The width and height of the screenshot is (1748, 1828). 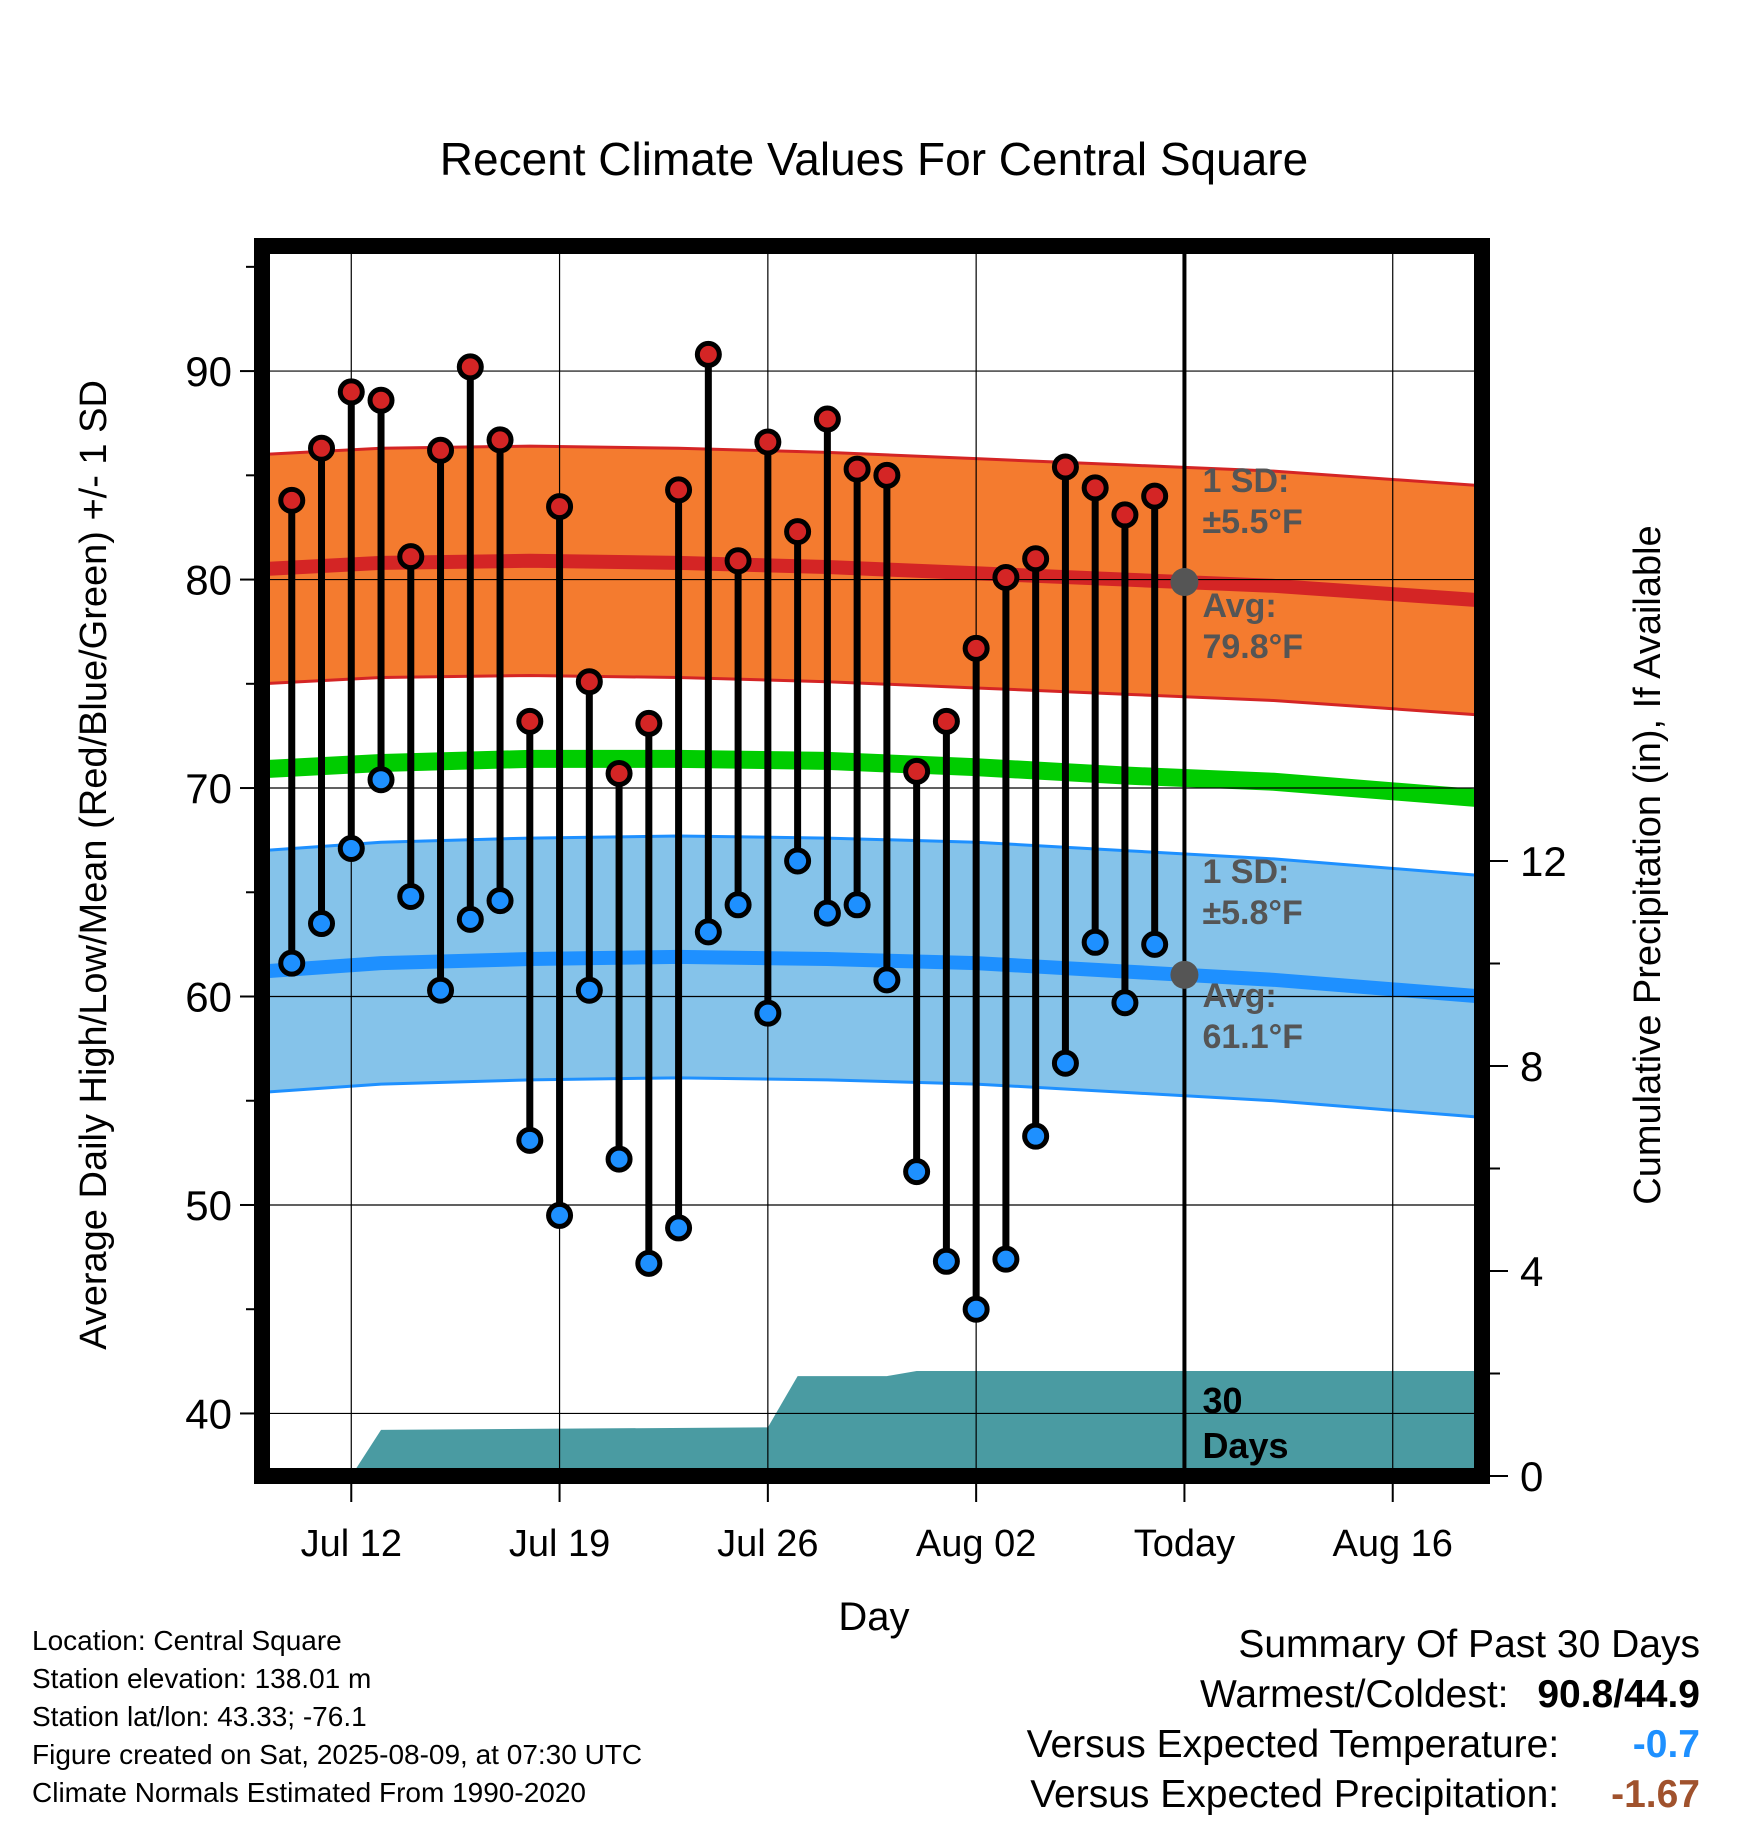 What do you see at coordinates (187, 1640) in the screenshot?
I see `location-text: Location: Central Square` at bounding box center [187, 1640].